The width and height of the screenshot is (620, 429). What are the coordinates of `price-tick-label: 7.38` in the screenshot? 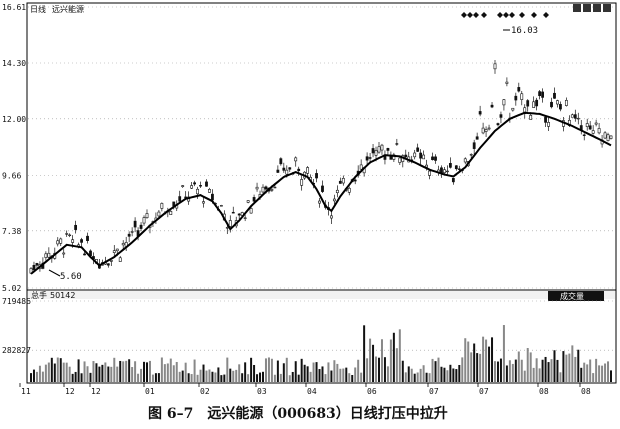 It's located at (11, 231).